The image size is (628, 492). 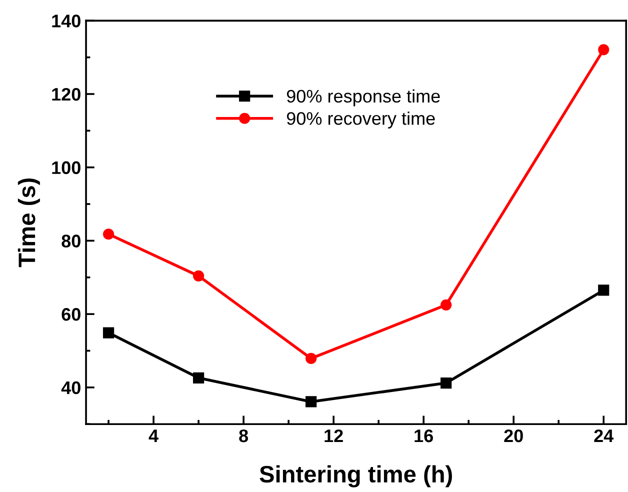 I want to click on x-tick-label: 12, so click(x=333, y=435).